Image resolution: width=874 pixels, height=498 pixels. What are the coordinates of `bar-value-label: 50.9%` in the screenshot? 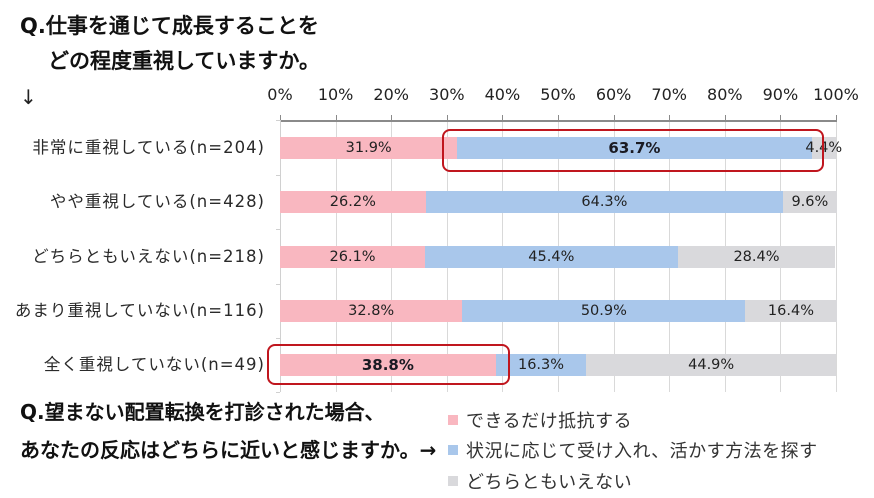 It's located at (603, 311).